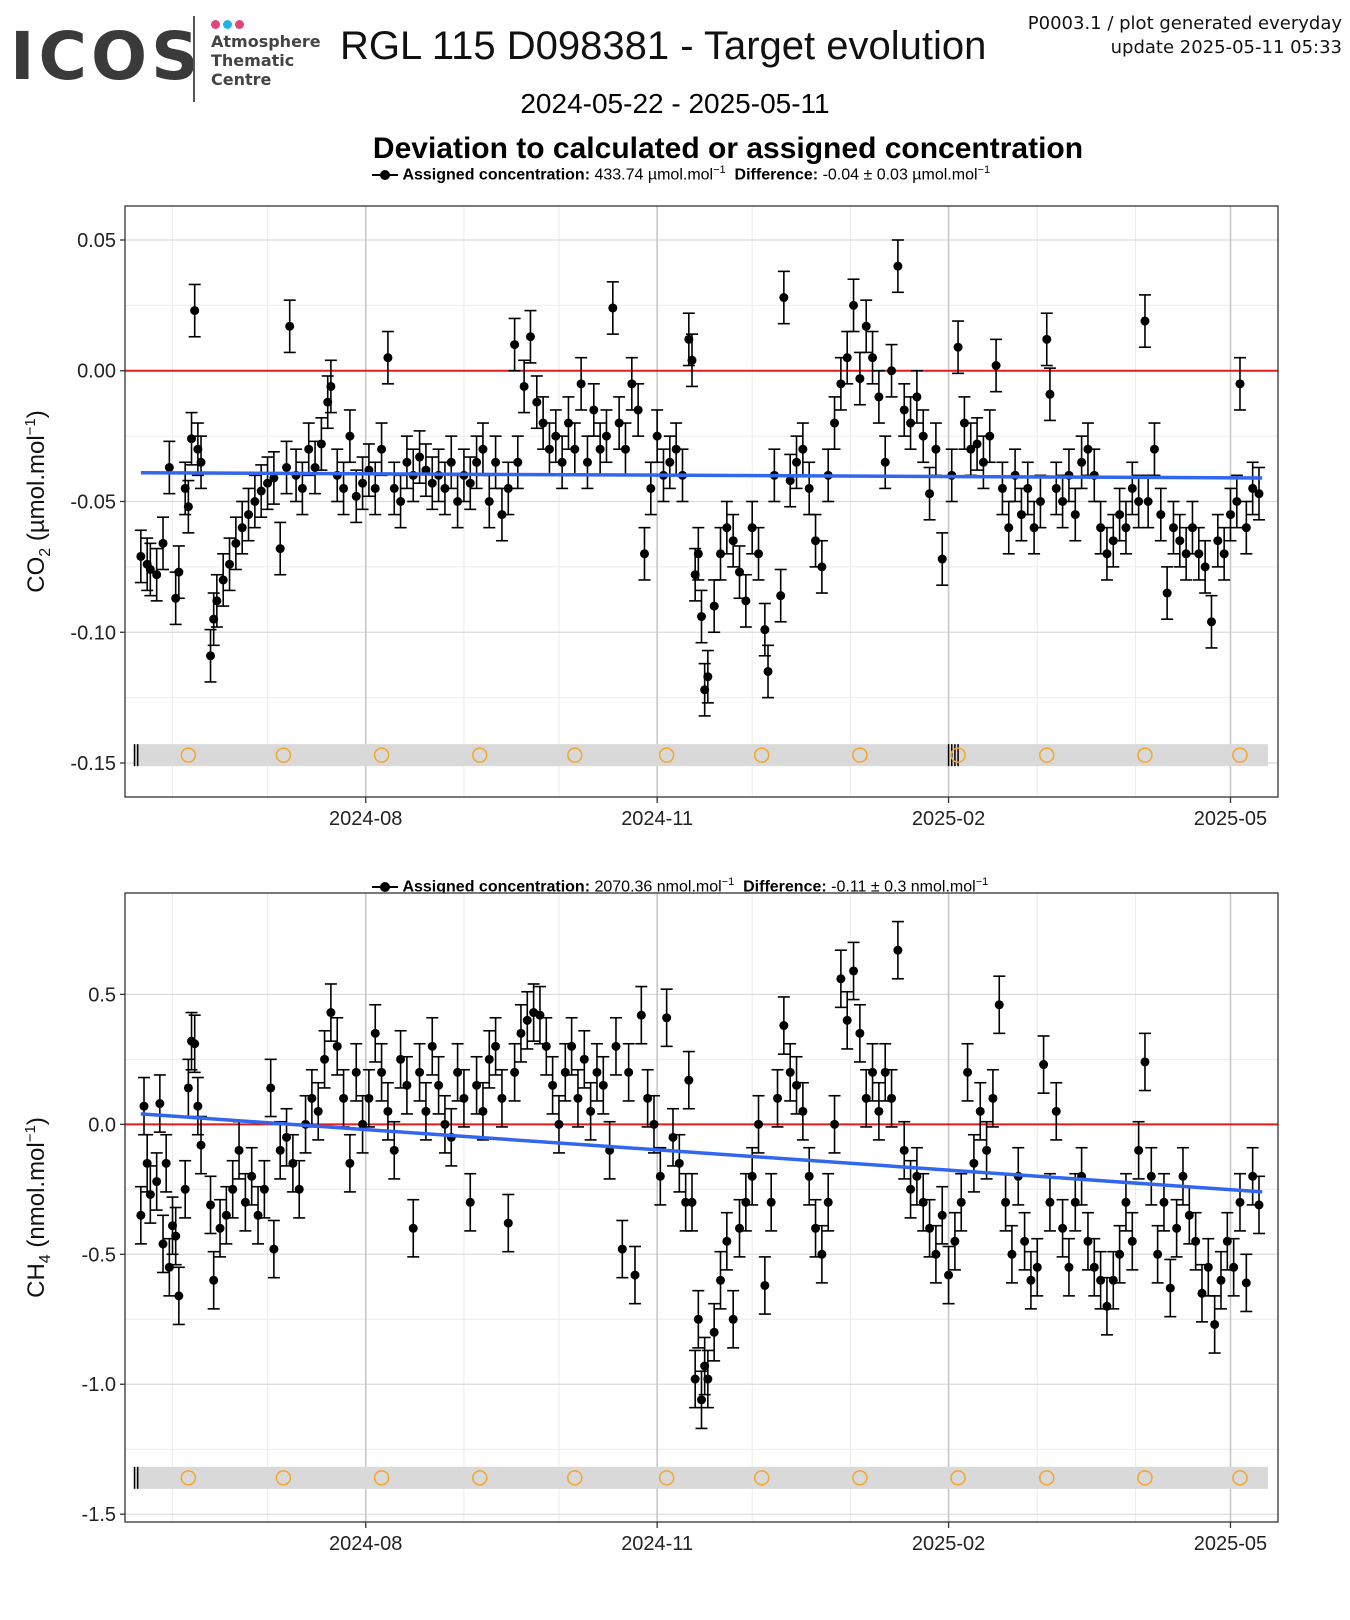  Describe the element at coordinates (36, 1198) in the screenshot. I see `y-axis-title-part: (nmol.mol` at that location.